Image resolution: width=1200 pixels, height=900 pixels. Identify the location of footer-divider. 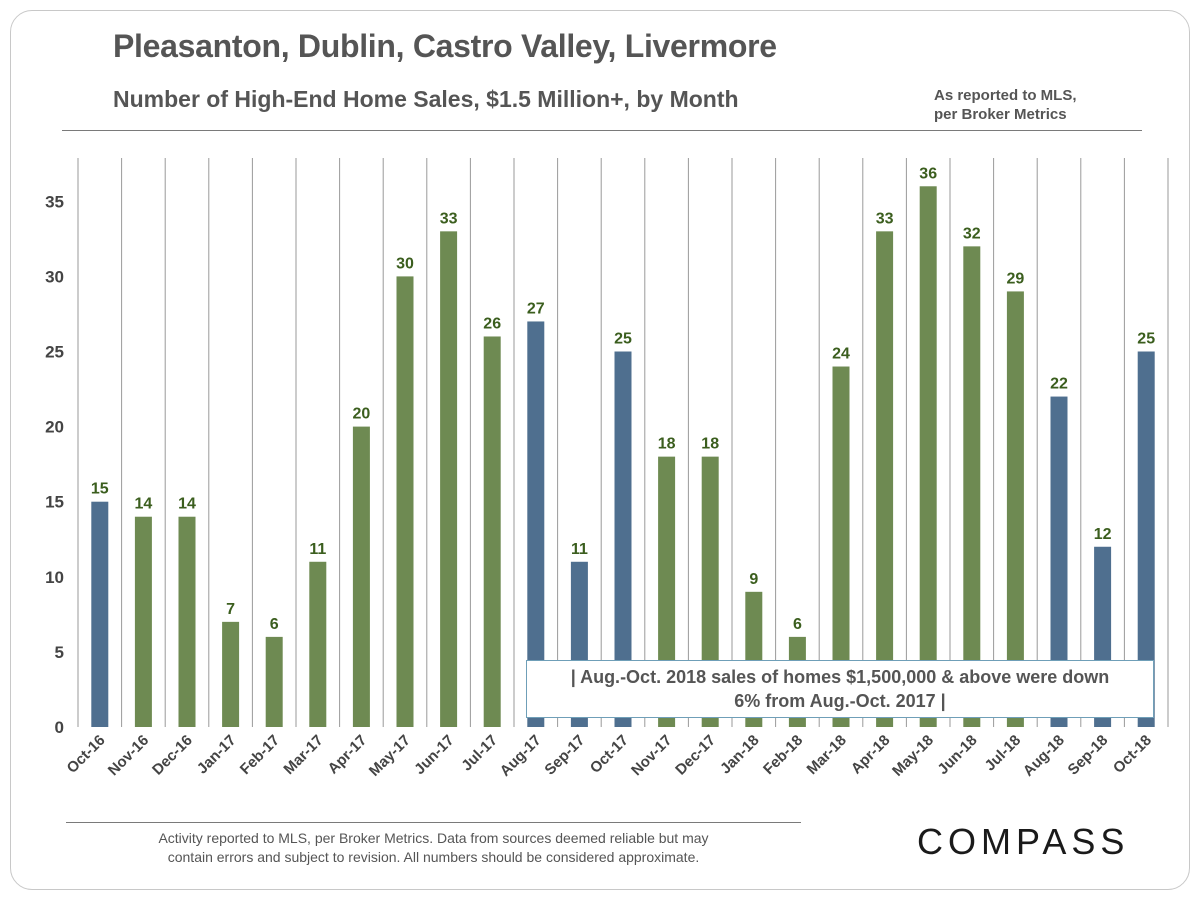
(433, 822).